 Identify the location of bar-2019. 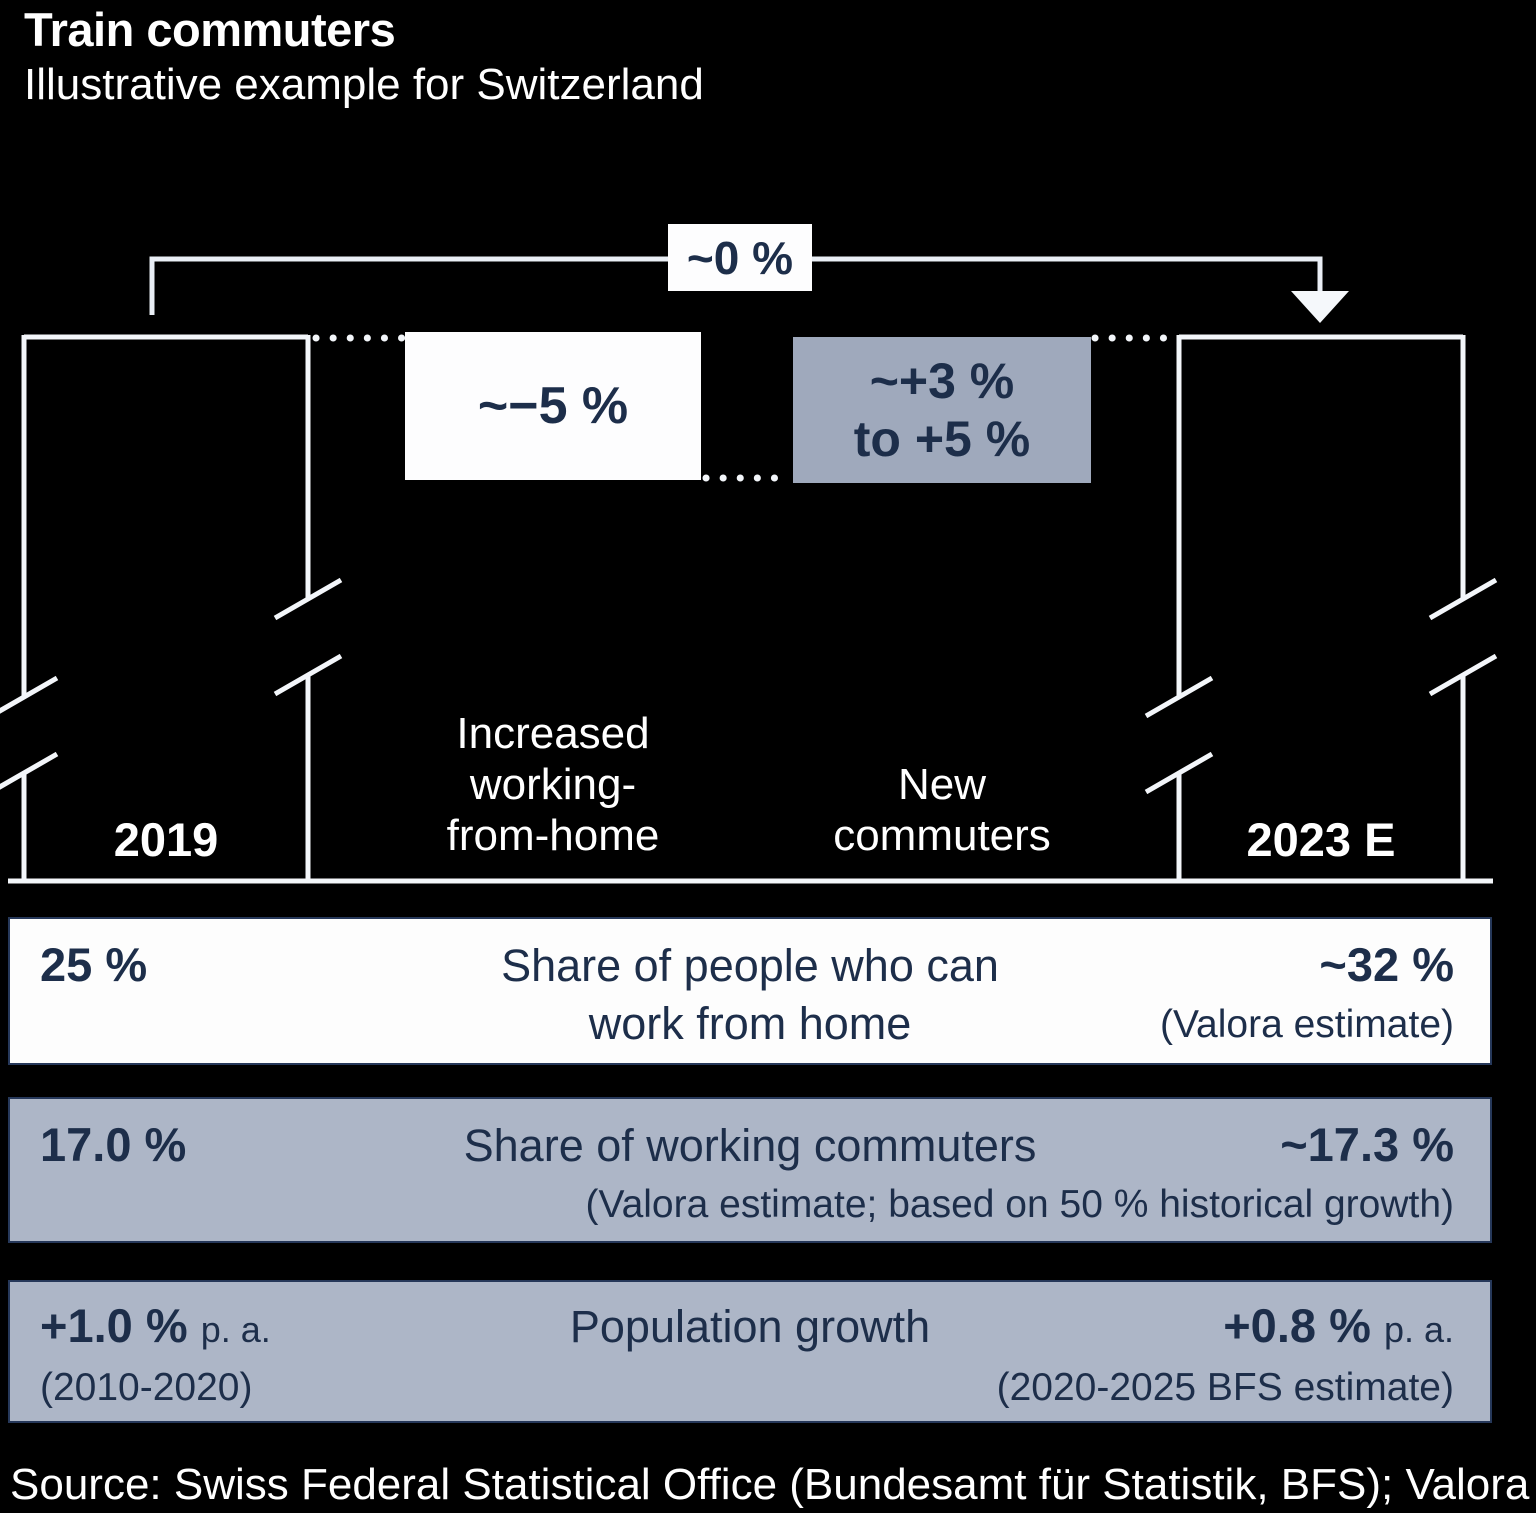
(171, 607).